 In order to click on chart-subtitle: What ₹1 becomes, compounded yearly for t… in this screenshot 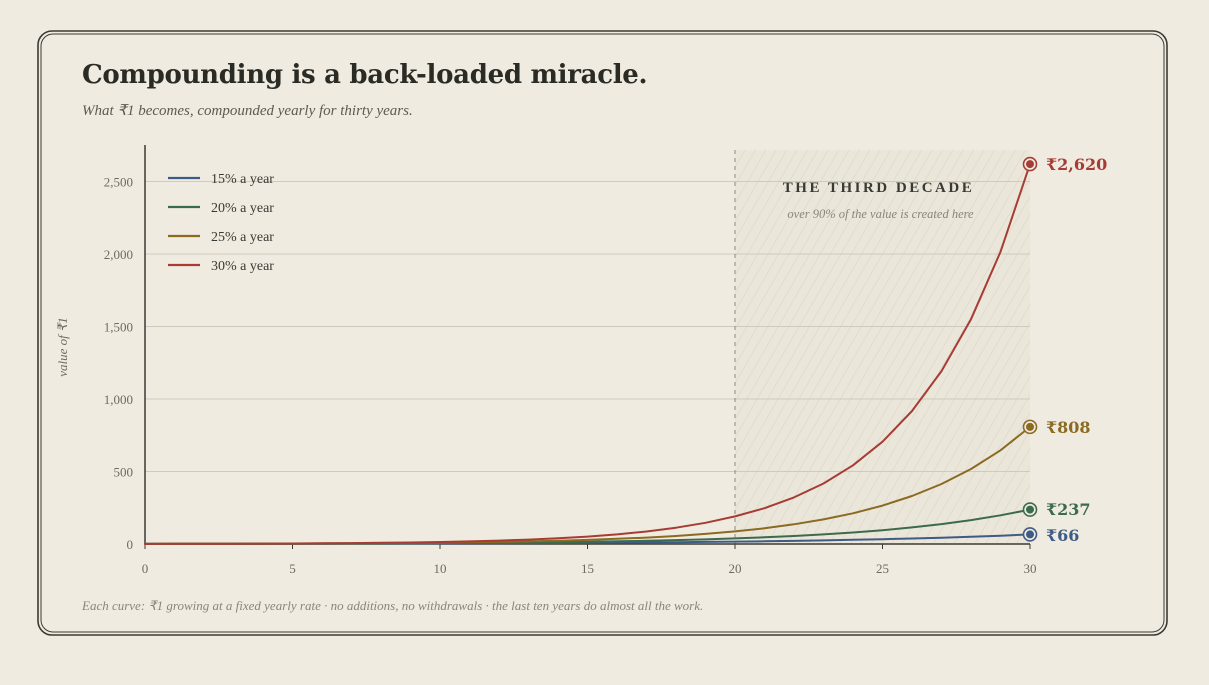, I will do `click(247, 111)`.